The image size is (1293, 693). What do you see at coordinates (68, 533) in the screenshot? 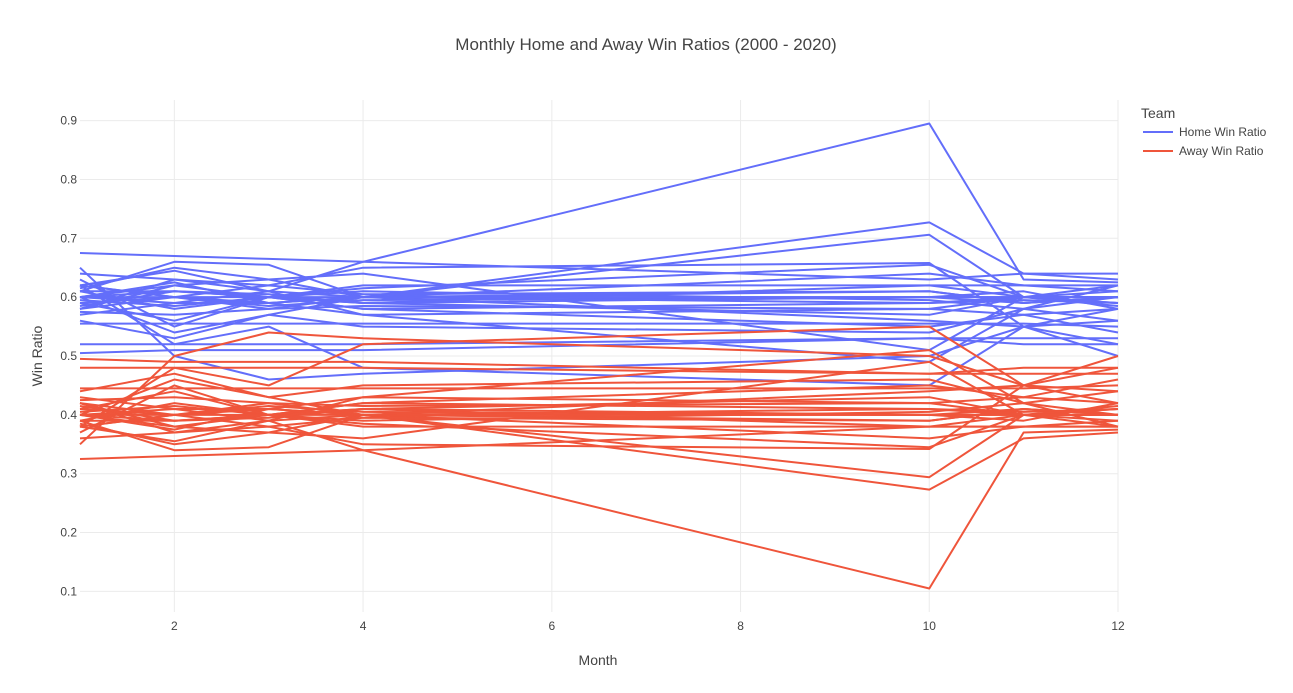
I see `y-tick-label: 0.2` at bounding box center [68, 533].